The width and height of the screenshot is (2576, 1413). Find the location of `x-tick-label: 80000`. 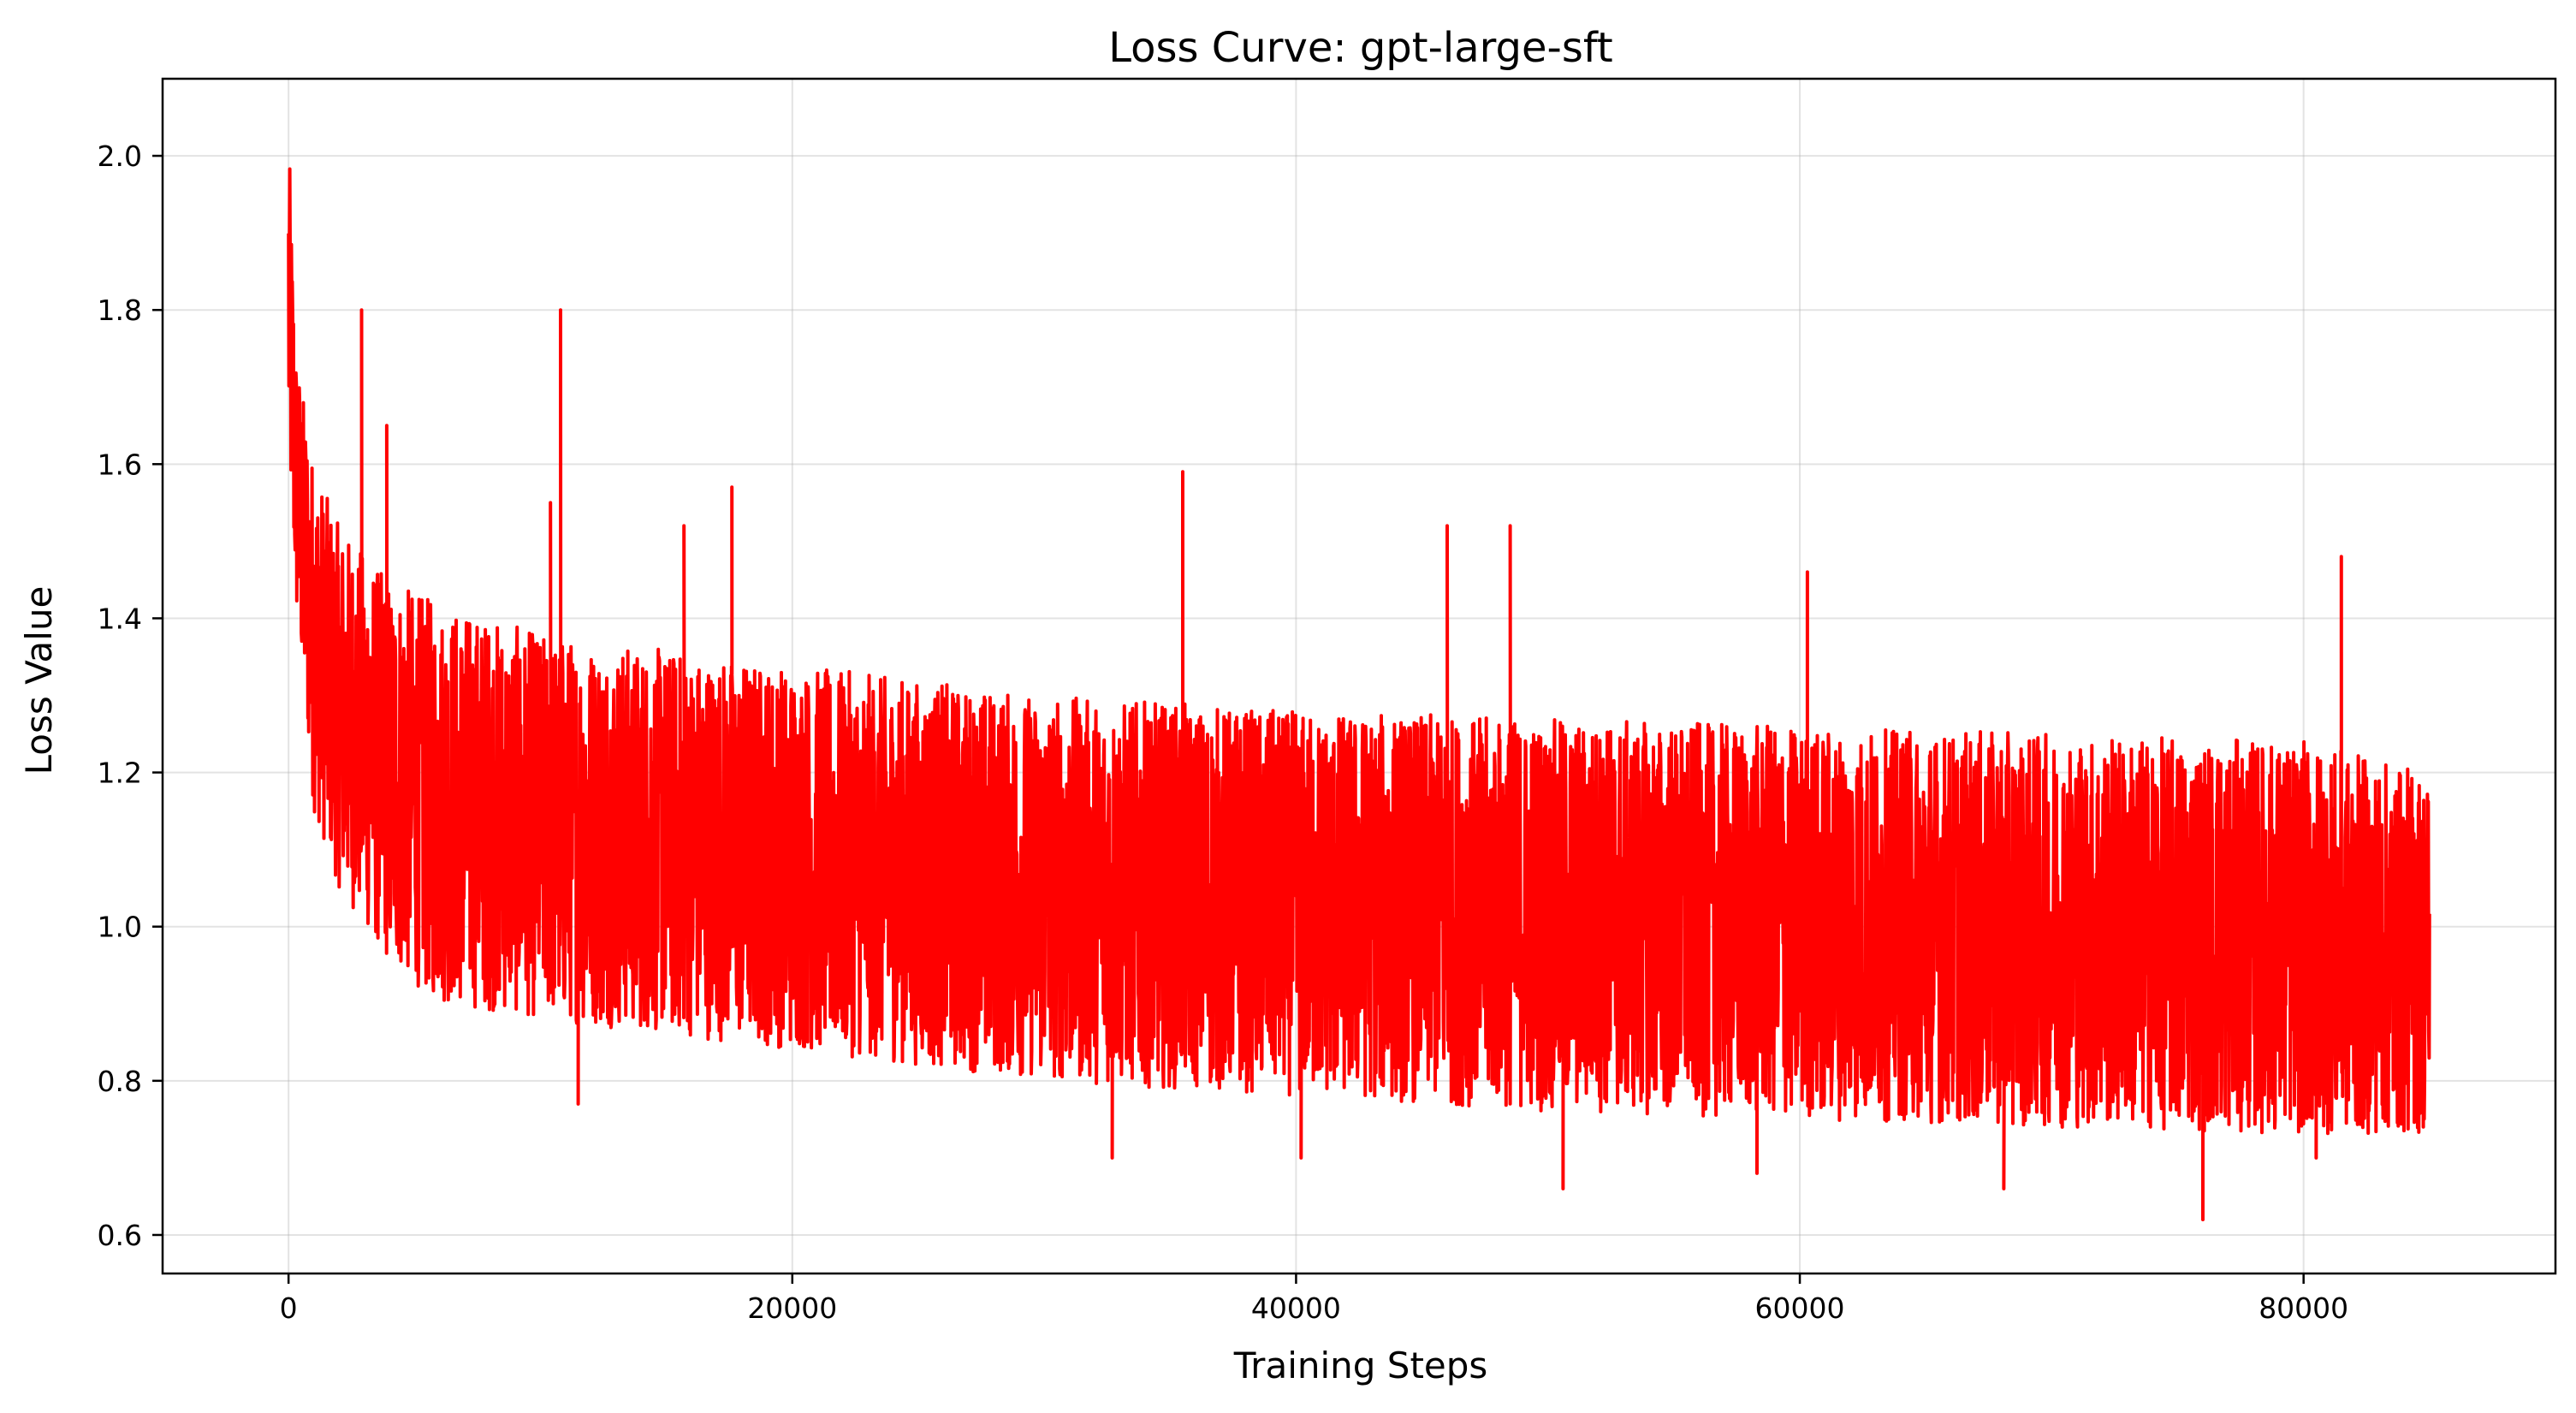

x-tick-label: 80000 is located at coordinates (2303, 1308).